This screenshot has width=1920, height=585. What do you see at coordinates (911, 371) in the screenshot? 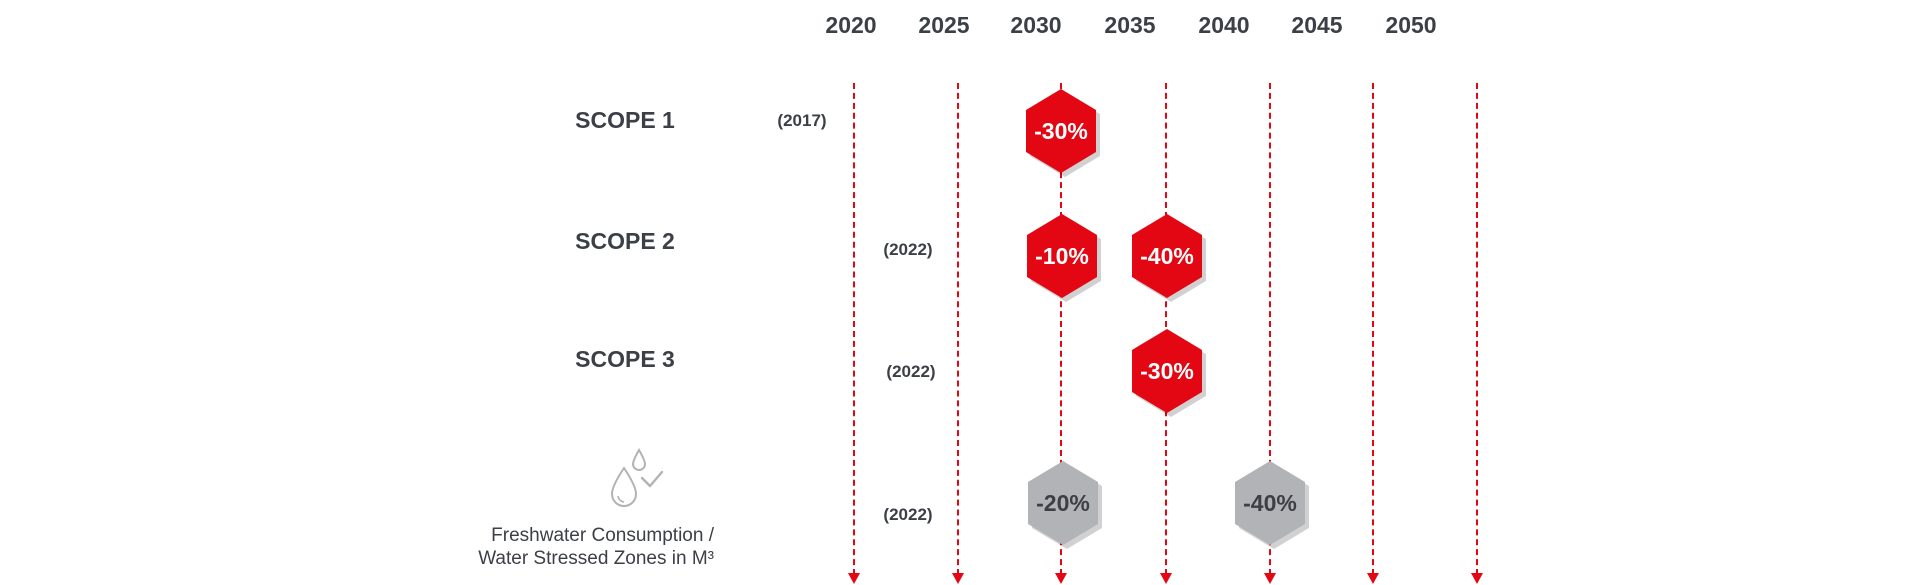
I see `scope-3-baseline: (2022)` at bounding box center [911, 371].